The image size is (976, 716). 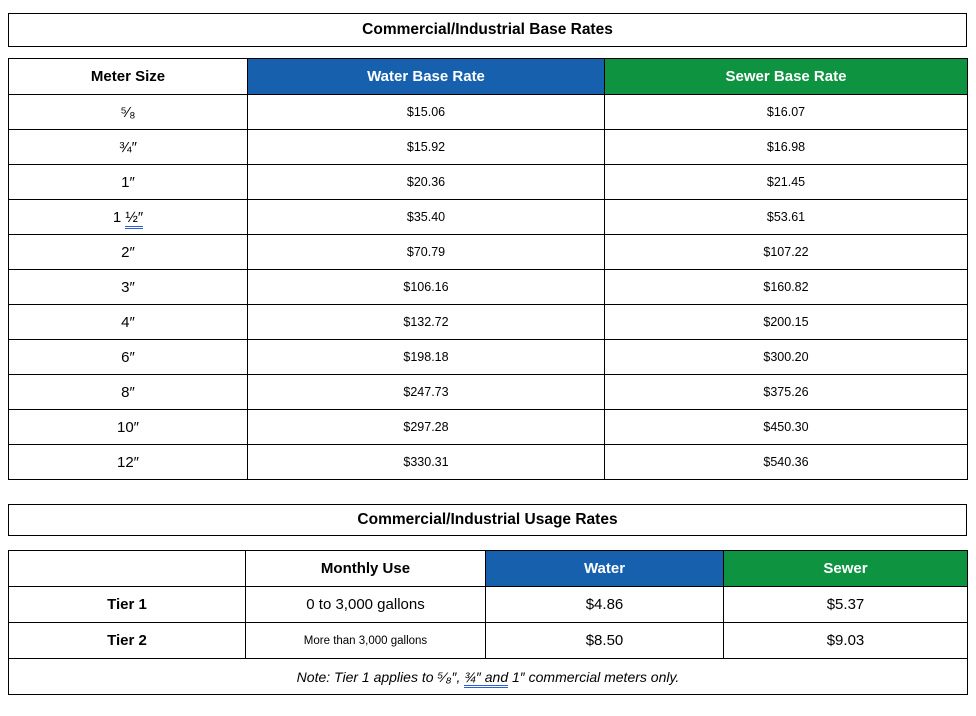 I want to click on meter-size-header: Meter Size, so click(x=128, y=76).